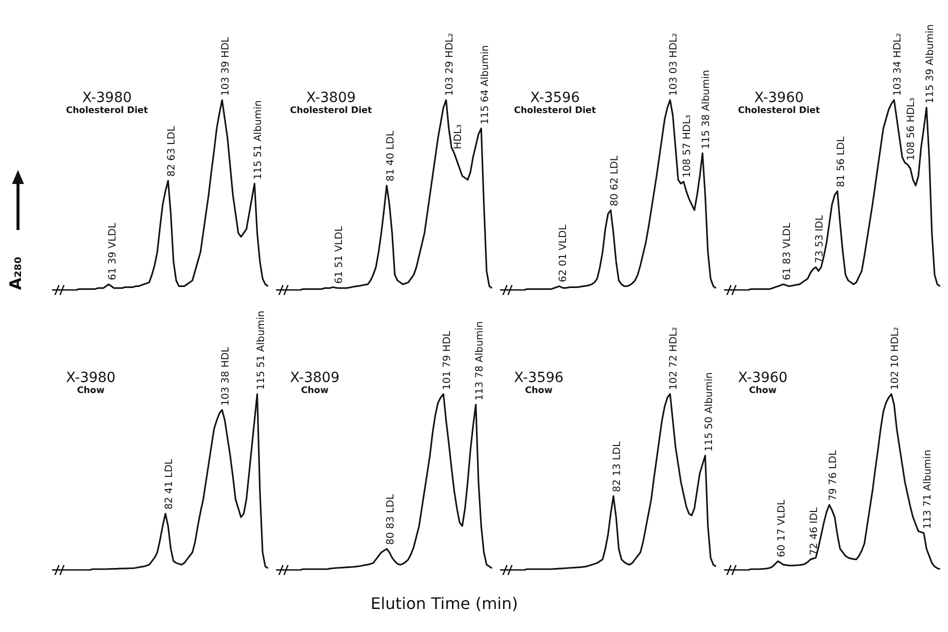 The image size is (948, 632). What do you see at coordinates (674, 358) in the screenshot?
I see `annotation: 102 72 HDL₂` at bounding box center [674, 358].